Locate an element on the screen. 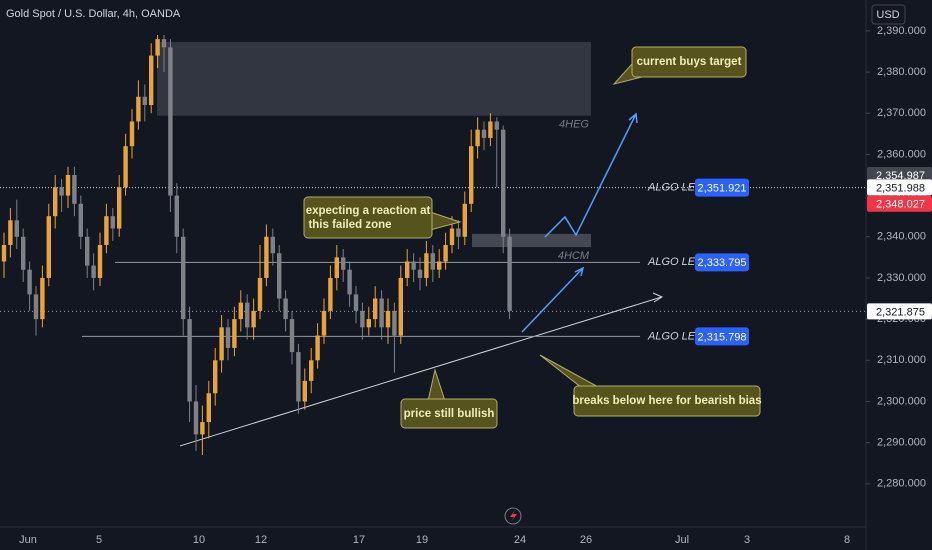  callout-text: current buys target is located at coordinates (689, 62).